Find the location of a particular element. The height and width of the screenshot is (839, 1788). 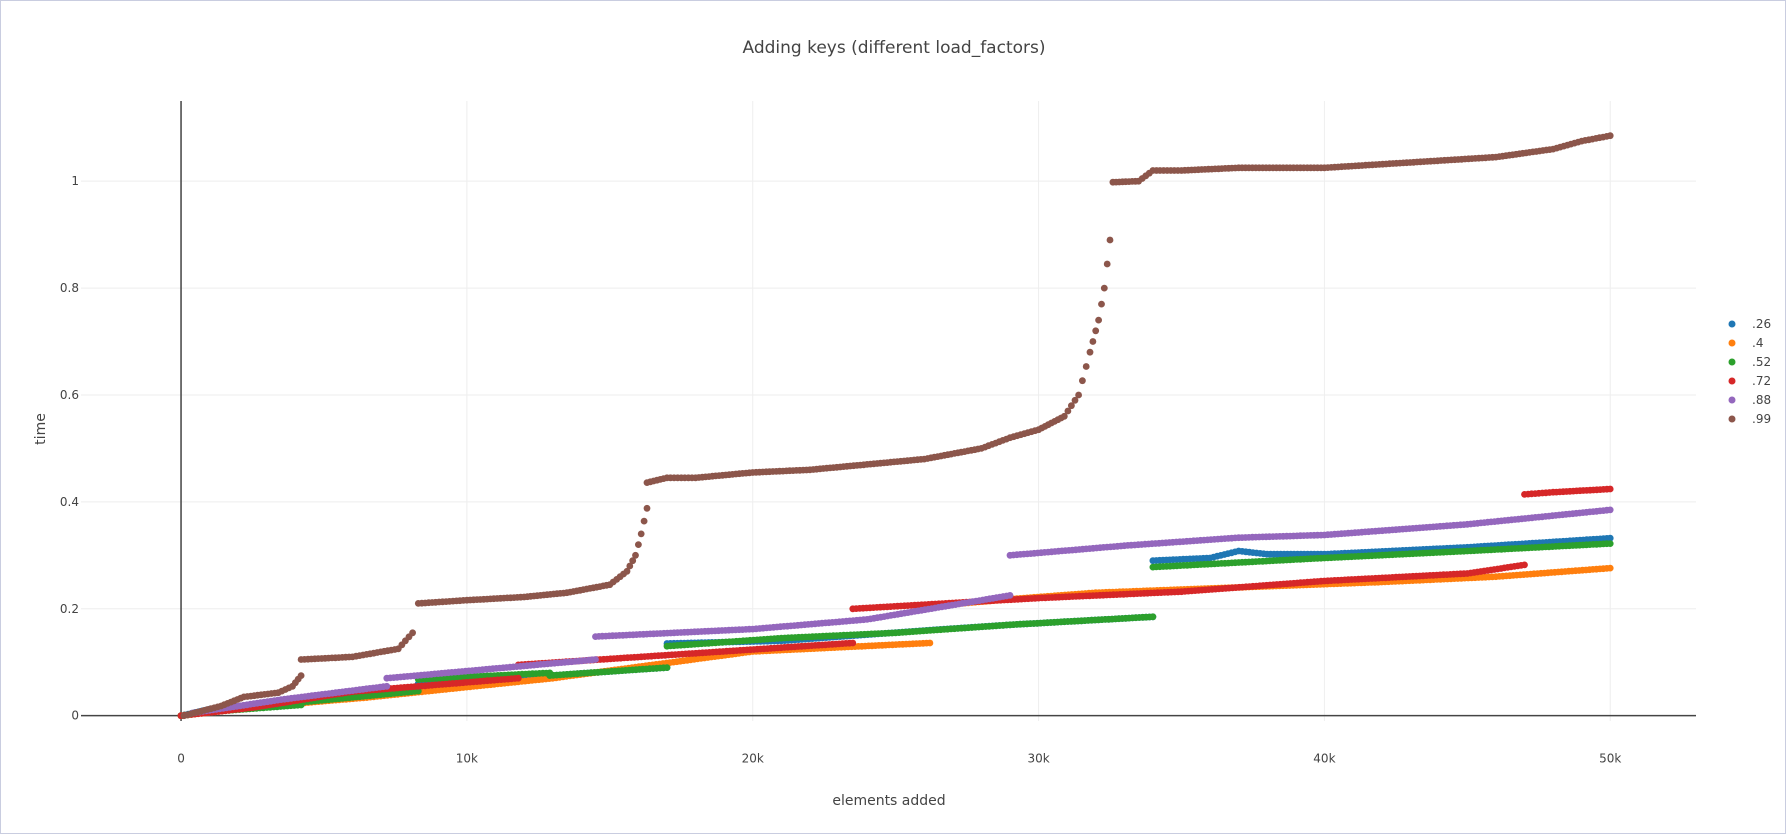

legend-item: .52 is located at coordinates (1750, 362).